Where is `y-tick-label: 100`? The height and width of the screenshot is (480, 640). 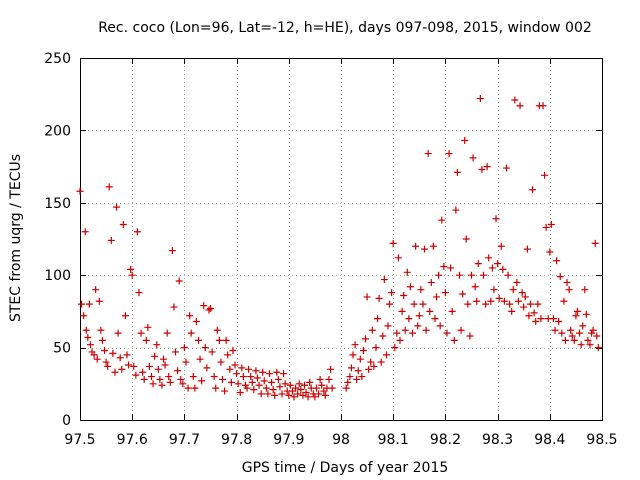 y-tick-label: 100 is located at coordinates (57, 276).